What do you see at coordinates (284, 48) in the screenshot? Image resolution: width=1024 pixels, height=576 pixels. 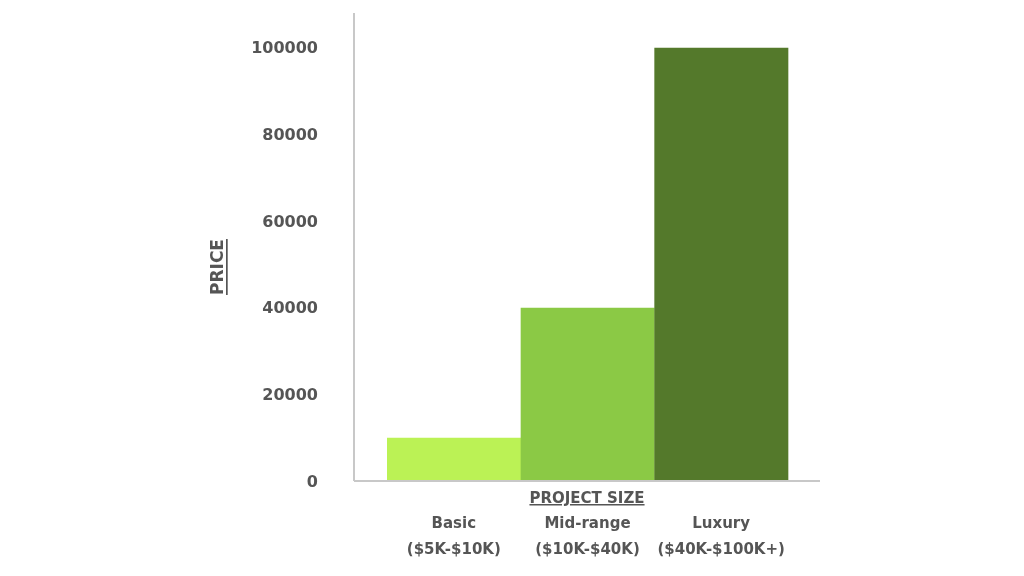 I see `y-tick-label: 100000` at bounding box center [284, 48].